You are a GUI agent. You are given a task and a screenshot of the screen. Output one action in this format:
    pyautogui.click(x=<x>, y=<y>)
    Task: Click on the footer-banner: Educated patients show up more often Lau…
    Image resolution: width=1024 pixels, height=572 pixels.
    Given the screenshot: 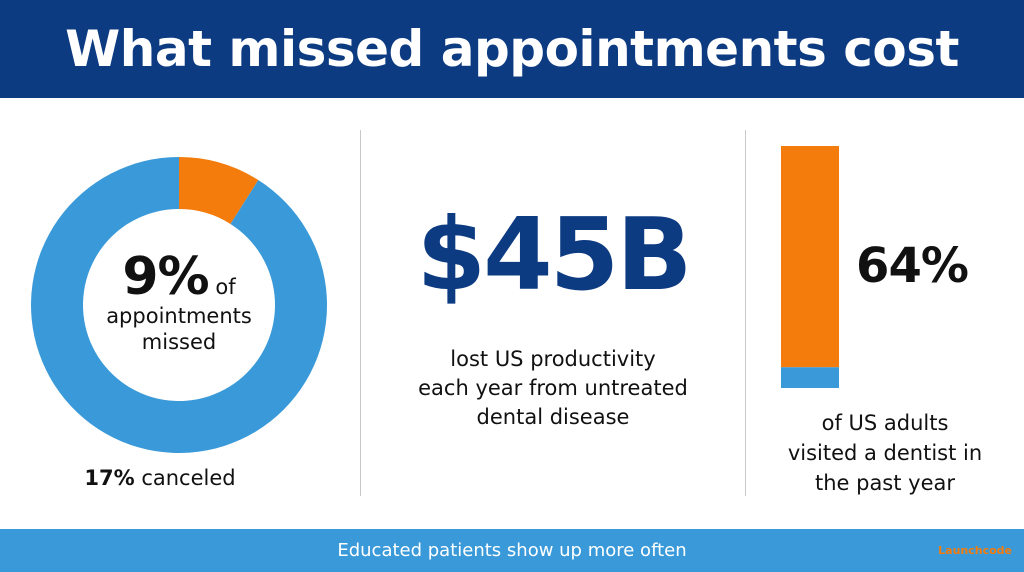 What is the action you would take?
    pyautogui.click(x=512, y=550)
    